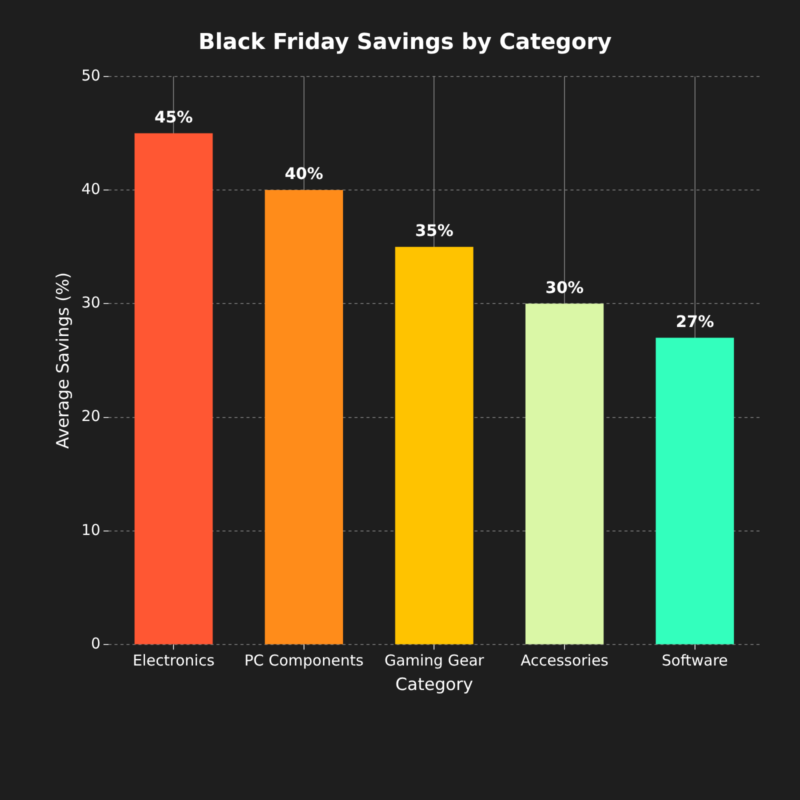 This screenshot has height=800, width=800. Describe the element at coordinates (173, 660) in the screenshot. I see `x-tick-label: Electronics` at that location.